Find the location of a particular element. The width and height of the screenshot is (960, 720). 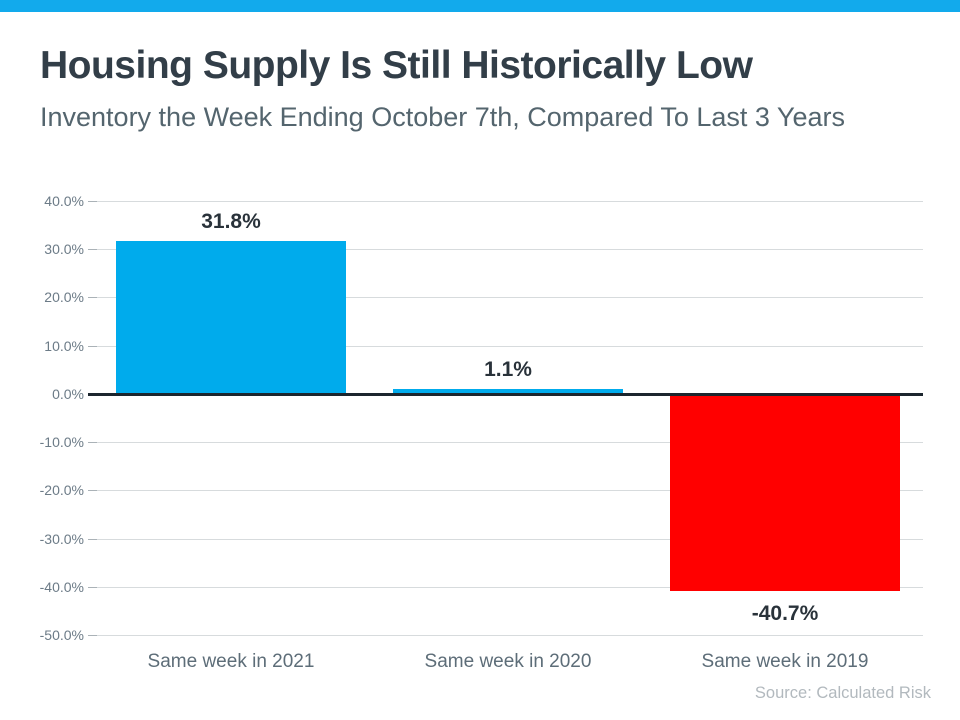

y-axis-label: -40.0% is located at coordinates (61, 587).